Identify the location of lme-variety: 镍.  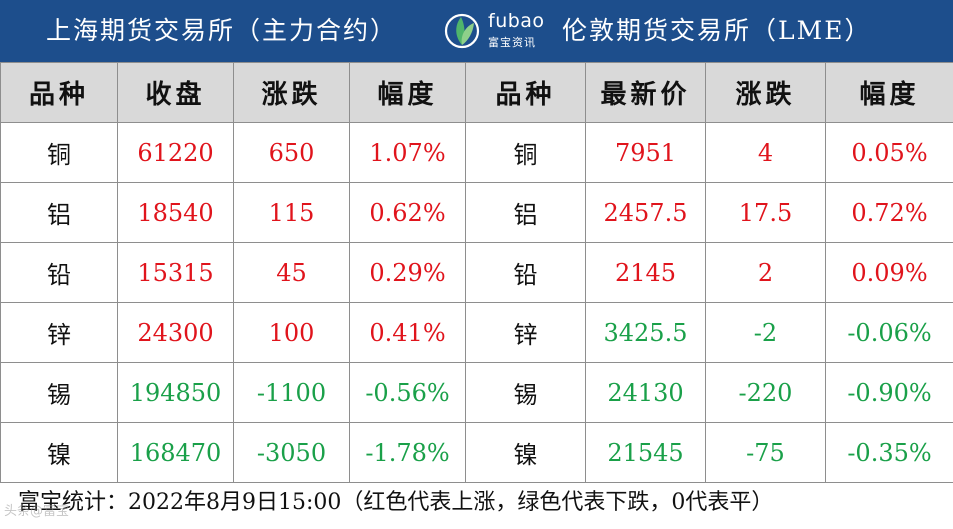
(525, 452).